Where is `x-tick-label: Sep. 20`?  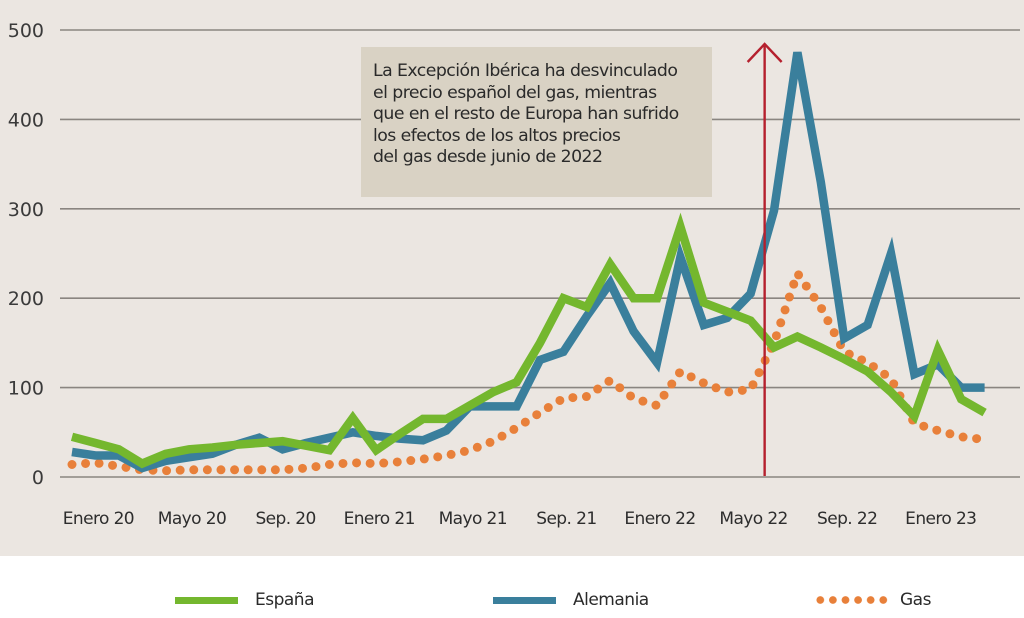
x-tick-label: Sep. 20 is located at coordinates (285, 519).